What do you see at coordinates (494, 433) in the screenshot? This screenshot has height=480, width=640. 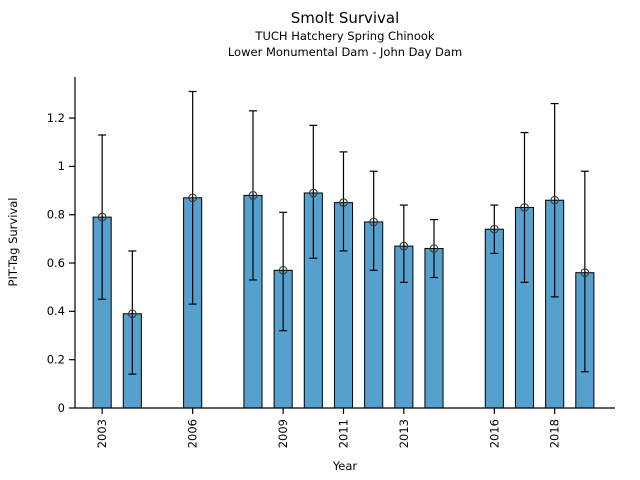 I see `x-tick-label: 2016` at bounding box center [494, 433].